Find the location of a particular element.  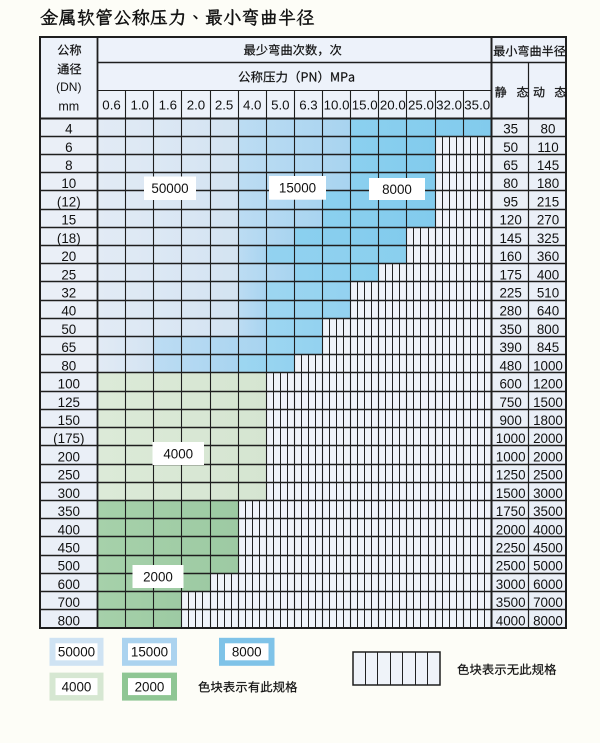

svg-text: 20.0 is located at coordinates (393, 105).